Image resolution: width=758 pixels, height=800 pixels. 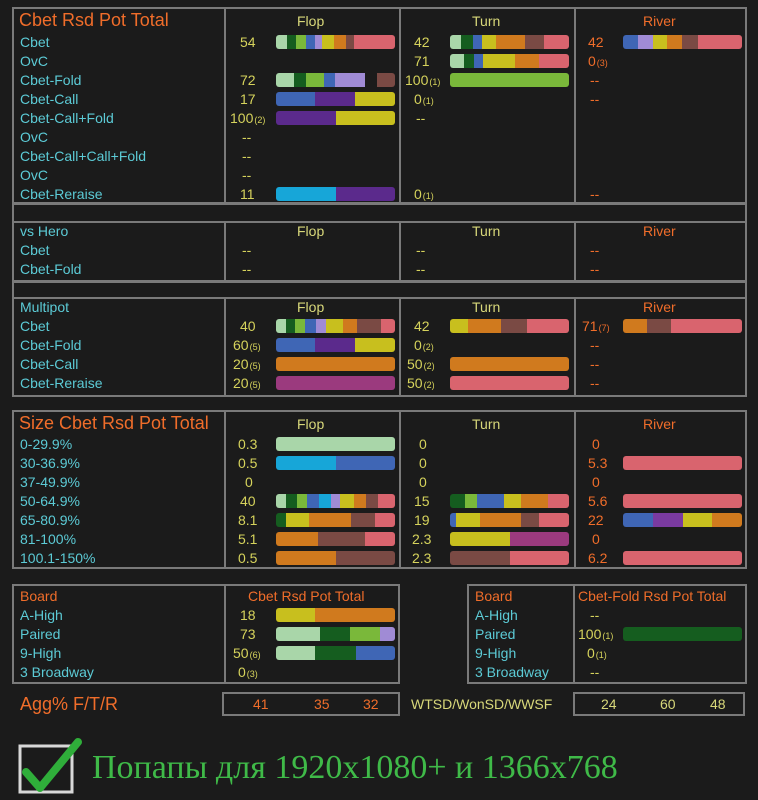 What do you see at coordinates (58, 558) in the screenshot?
I see `row-label: 100.1-150%` at bounding box center [58, 558].